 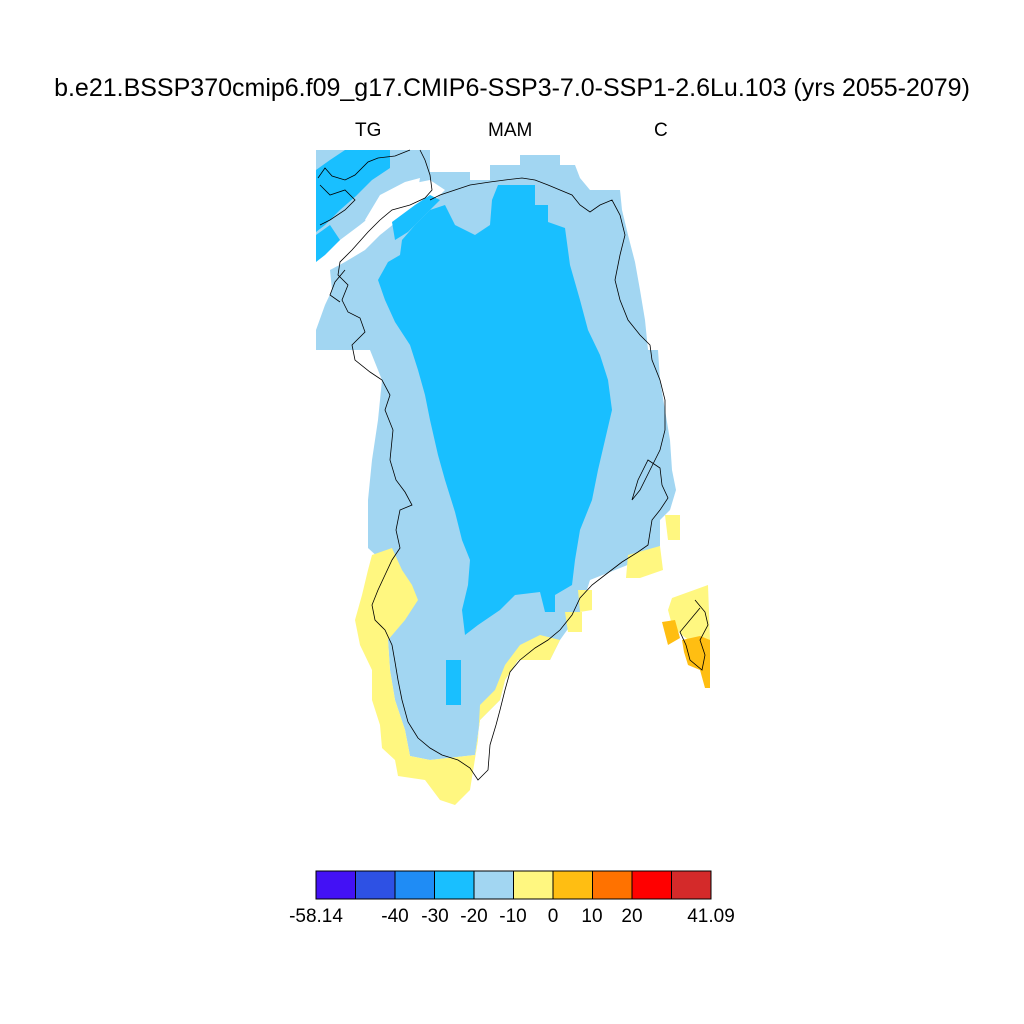 What do you see at coordinates (495, 410) in the screenshot?
I see `interior-region` at bounding box center [495, 410].